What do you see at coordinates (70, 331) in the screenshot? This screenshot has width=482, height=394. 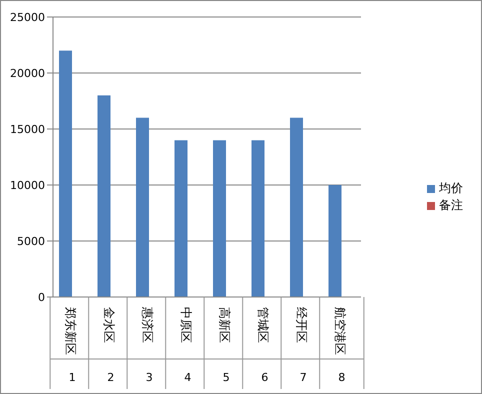 I see `x-tick-label: 郑东新区` at bounding box center [70, 331].